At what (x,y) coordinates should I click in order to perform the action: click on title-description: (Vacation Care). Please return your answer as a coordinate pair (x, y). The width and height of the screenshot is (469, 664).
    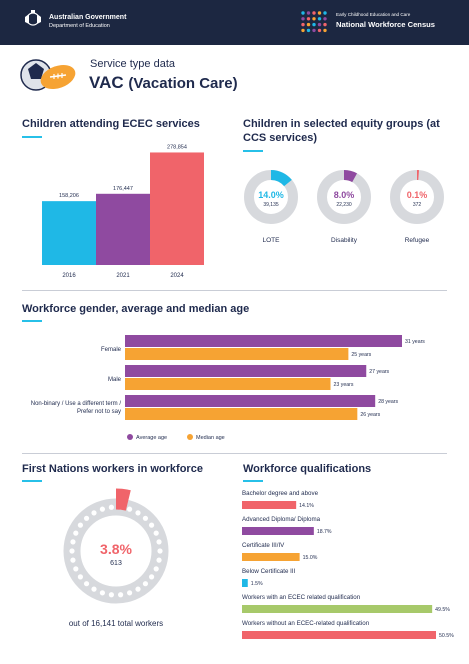
    Looking at the image, I should click on (183, 83).